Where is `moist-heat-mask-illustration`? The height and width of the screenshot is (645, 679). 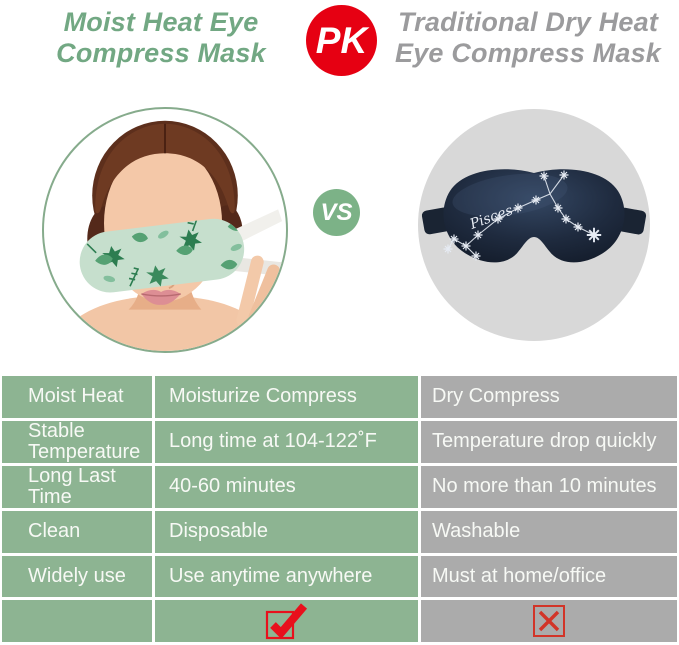 moist-heat-mask-illustration is located at coordinates (167, 235).